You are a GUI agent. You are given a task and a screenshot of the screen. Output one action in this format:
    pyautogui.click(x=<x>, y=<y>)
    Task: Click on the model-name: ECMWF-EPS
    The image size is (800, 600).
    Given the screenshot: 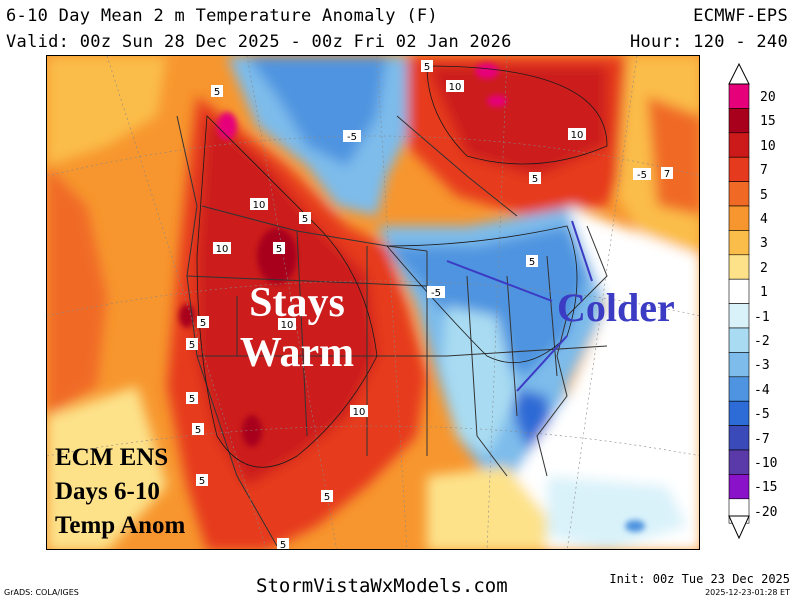 What is the action you would take?
    pyautogui.click(x=740, y=16)
    